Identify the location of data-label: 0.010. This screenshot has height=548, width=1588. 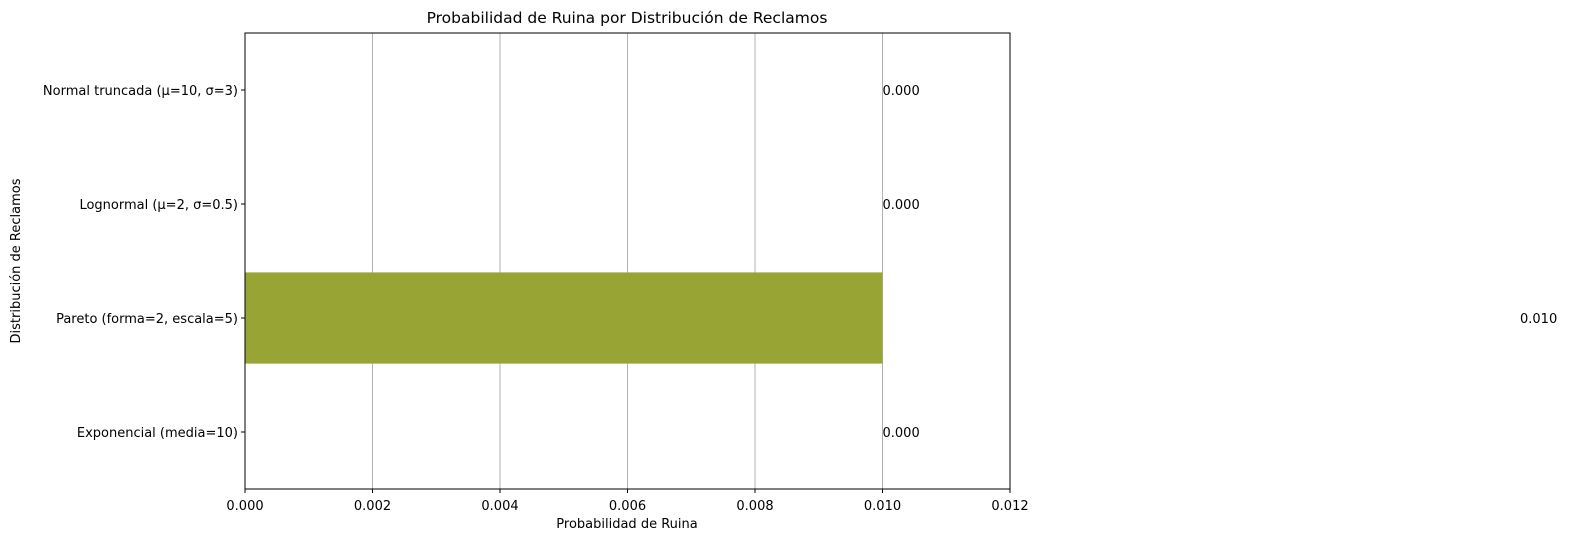
(1538, 319).